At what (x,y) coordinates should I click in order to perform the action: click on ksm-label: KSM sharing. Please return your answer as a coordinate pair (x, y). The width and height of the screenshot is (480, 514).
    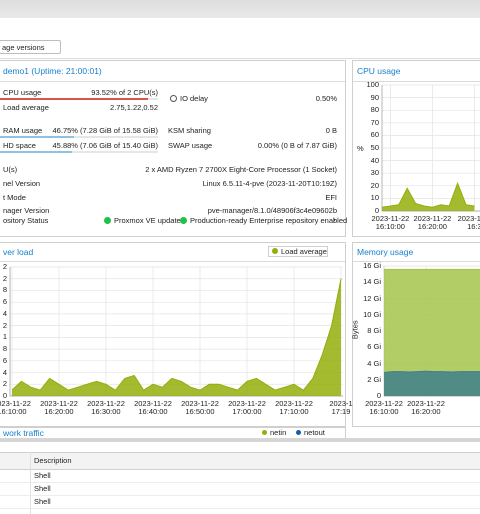
    Looking at the image, I should click on (189, 130).